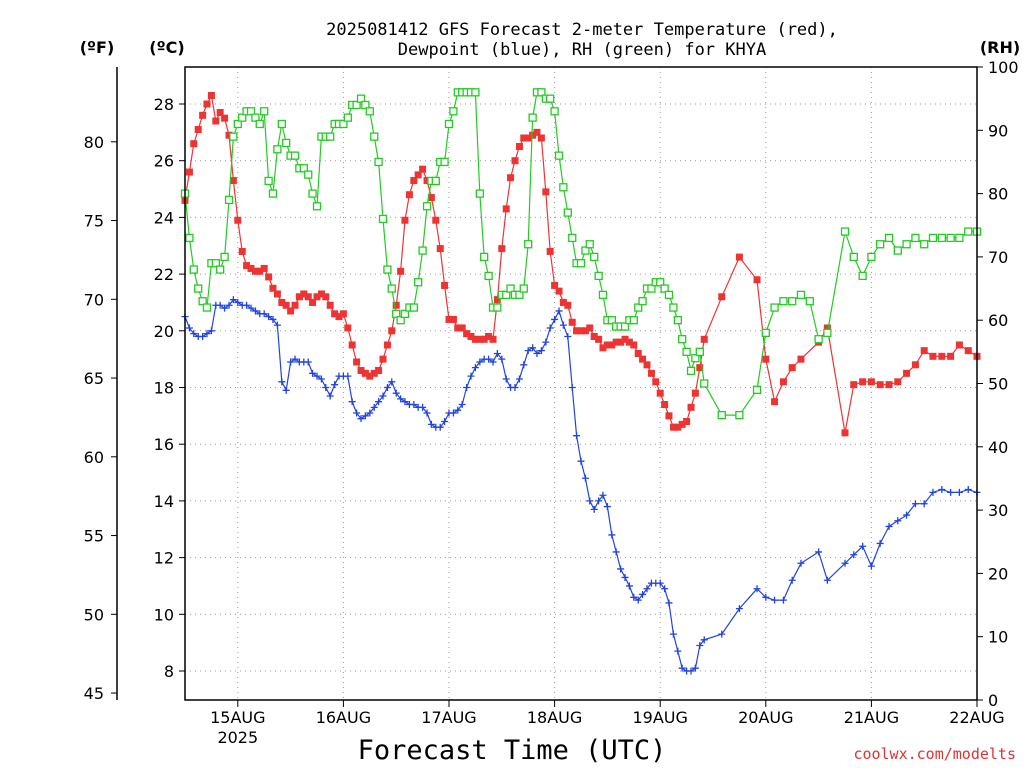 The width and height of the screenshot is (1024, 768). What do you see at coordinates (765, 717) in the screenshot?
I see `x-tick-label: 20AUG` at bounding box center [765, 717].